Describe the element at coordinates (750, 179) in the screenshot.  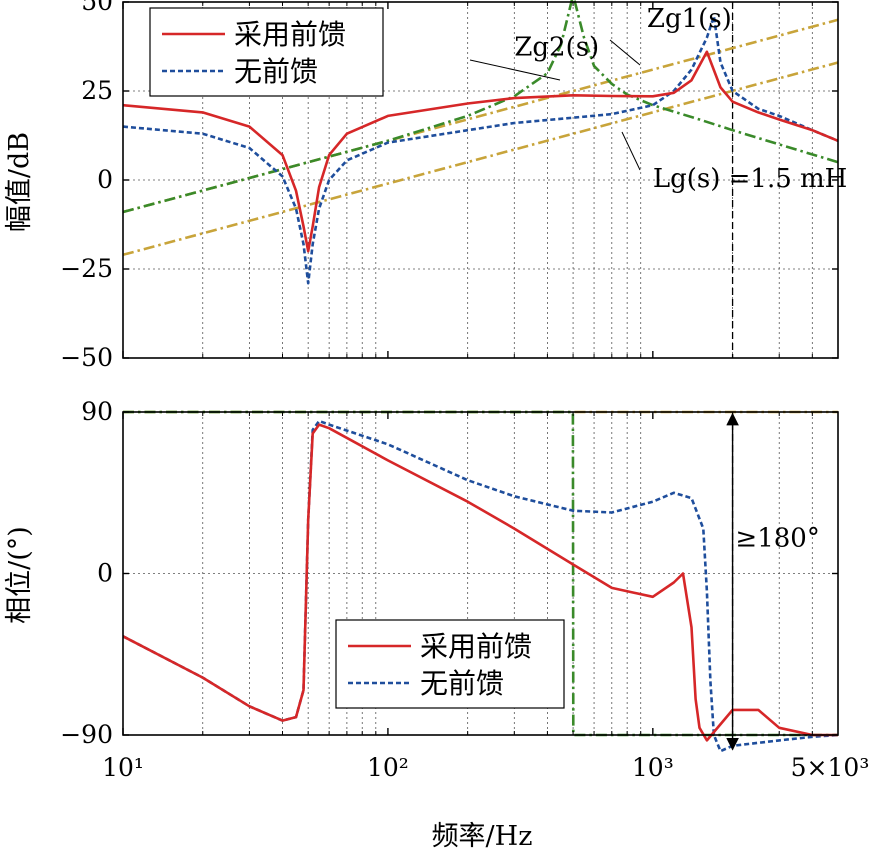
I see `mag-annotation: Lg(s) =1.5 mH` at that location.